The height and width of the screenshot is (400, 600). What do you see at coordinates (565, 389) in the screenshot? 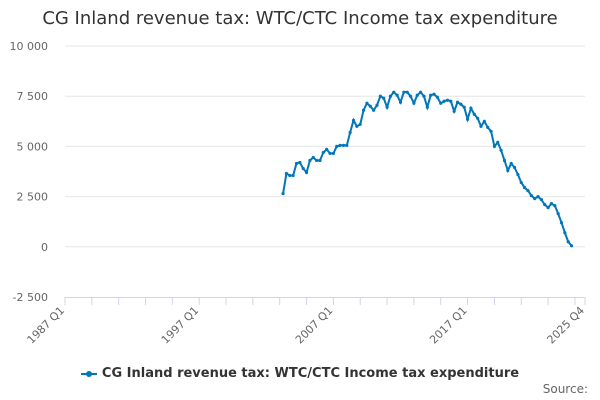
I see `source-label: Source:` at bounding box center [565, 389].